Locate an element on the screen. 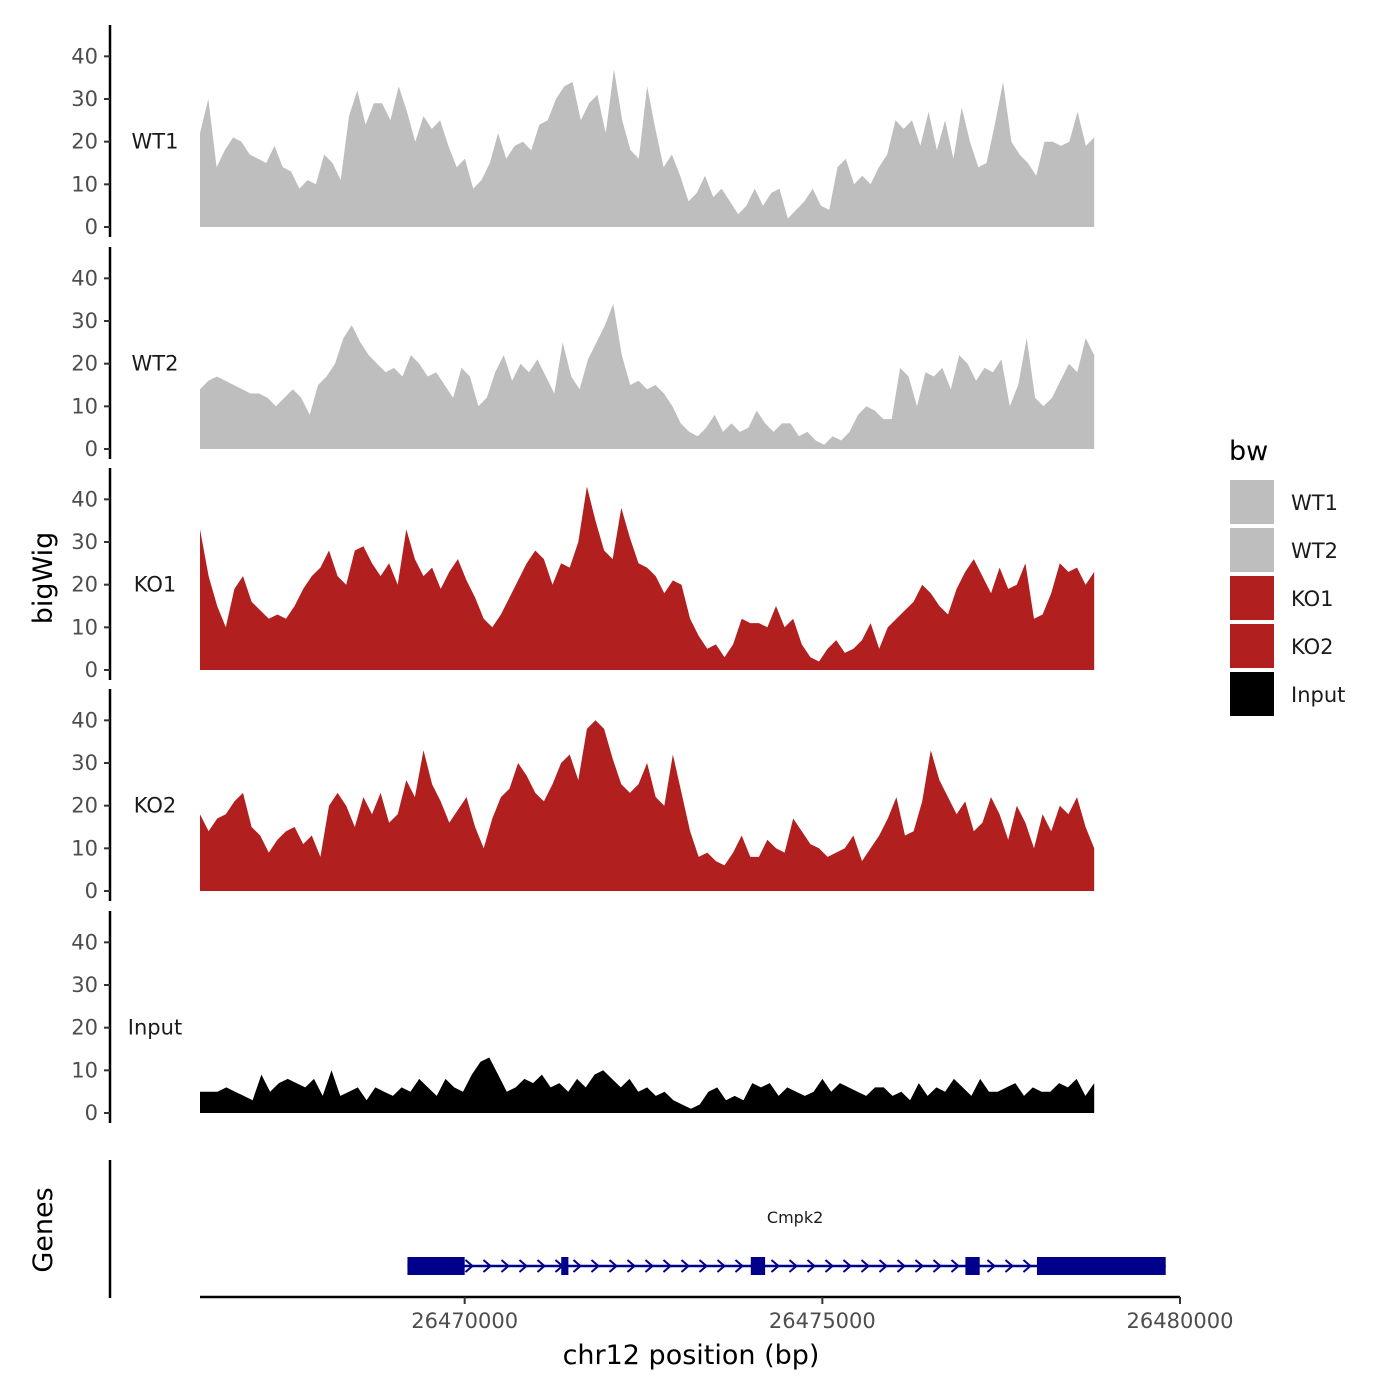 Image resolution: width=1400 pixels, height=1400 pixels. legend-item-wt2: WT2 is located at coordinates (1284, 550).